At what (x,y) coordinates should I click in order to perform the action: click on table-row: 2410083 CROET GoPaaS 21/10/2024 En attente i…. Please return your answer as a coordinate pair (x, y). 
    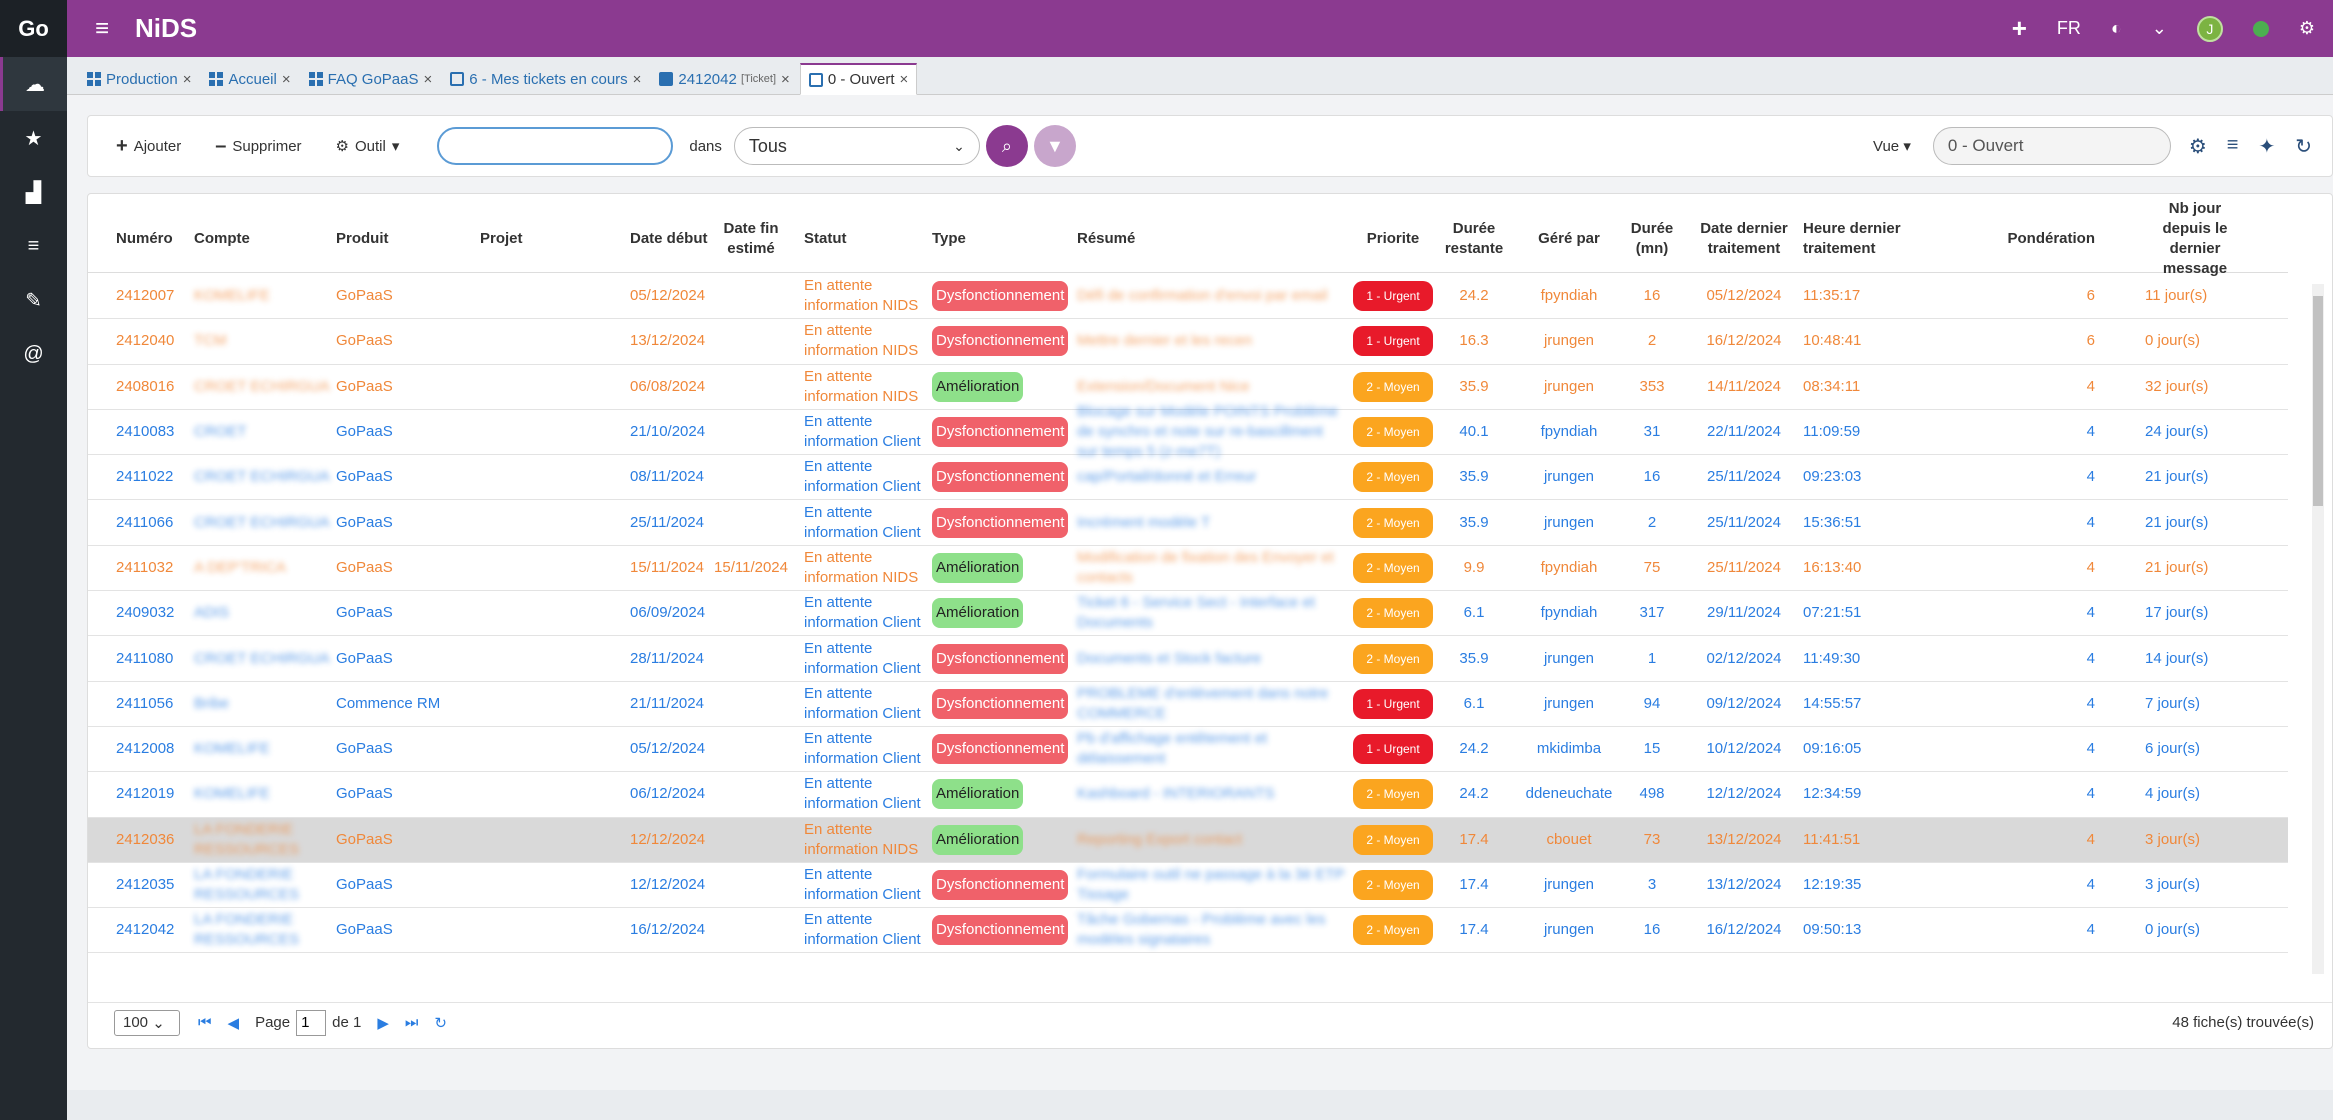
    Looking at the image, I should click on (1188, 431).